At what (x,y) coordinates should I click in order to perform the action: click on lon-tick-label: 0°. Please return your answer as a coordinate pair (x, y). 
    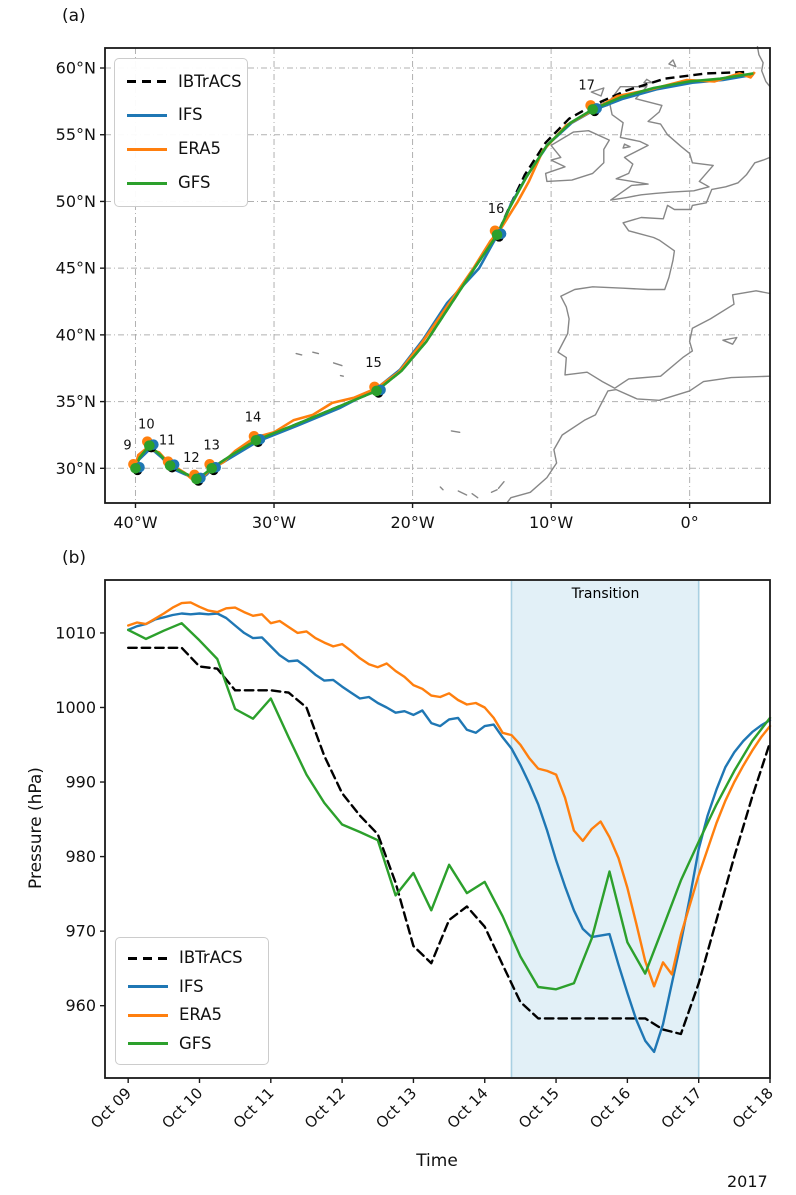
    Looking at the image, I should click on (690, 522).